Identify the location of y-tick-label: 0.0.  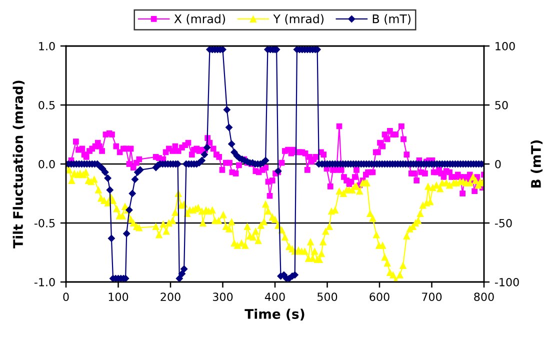
(46, 164).